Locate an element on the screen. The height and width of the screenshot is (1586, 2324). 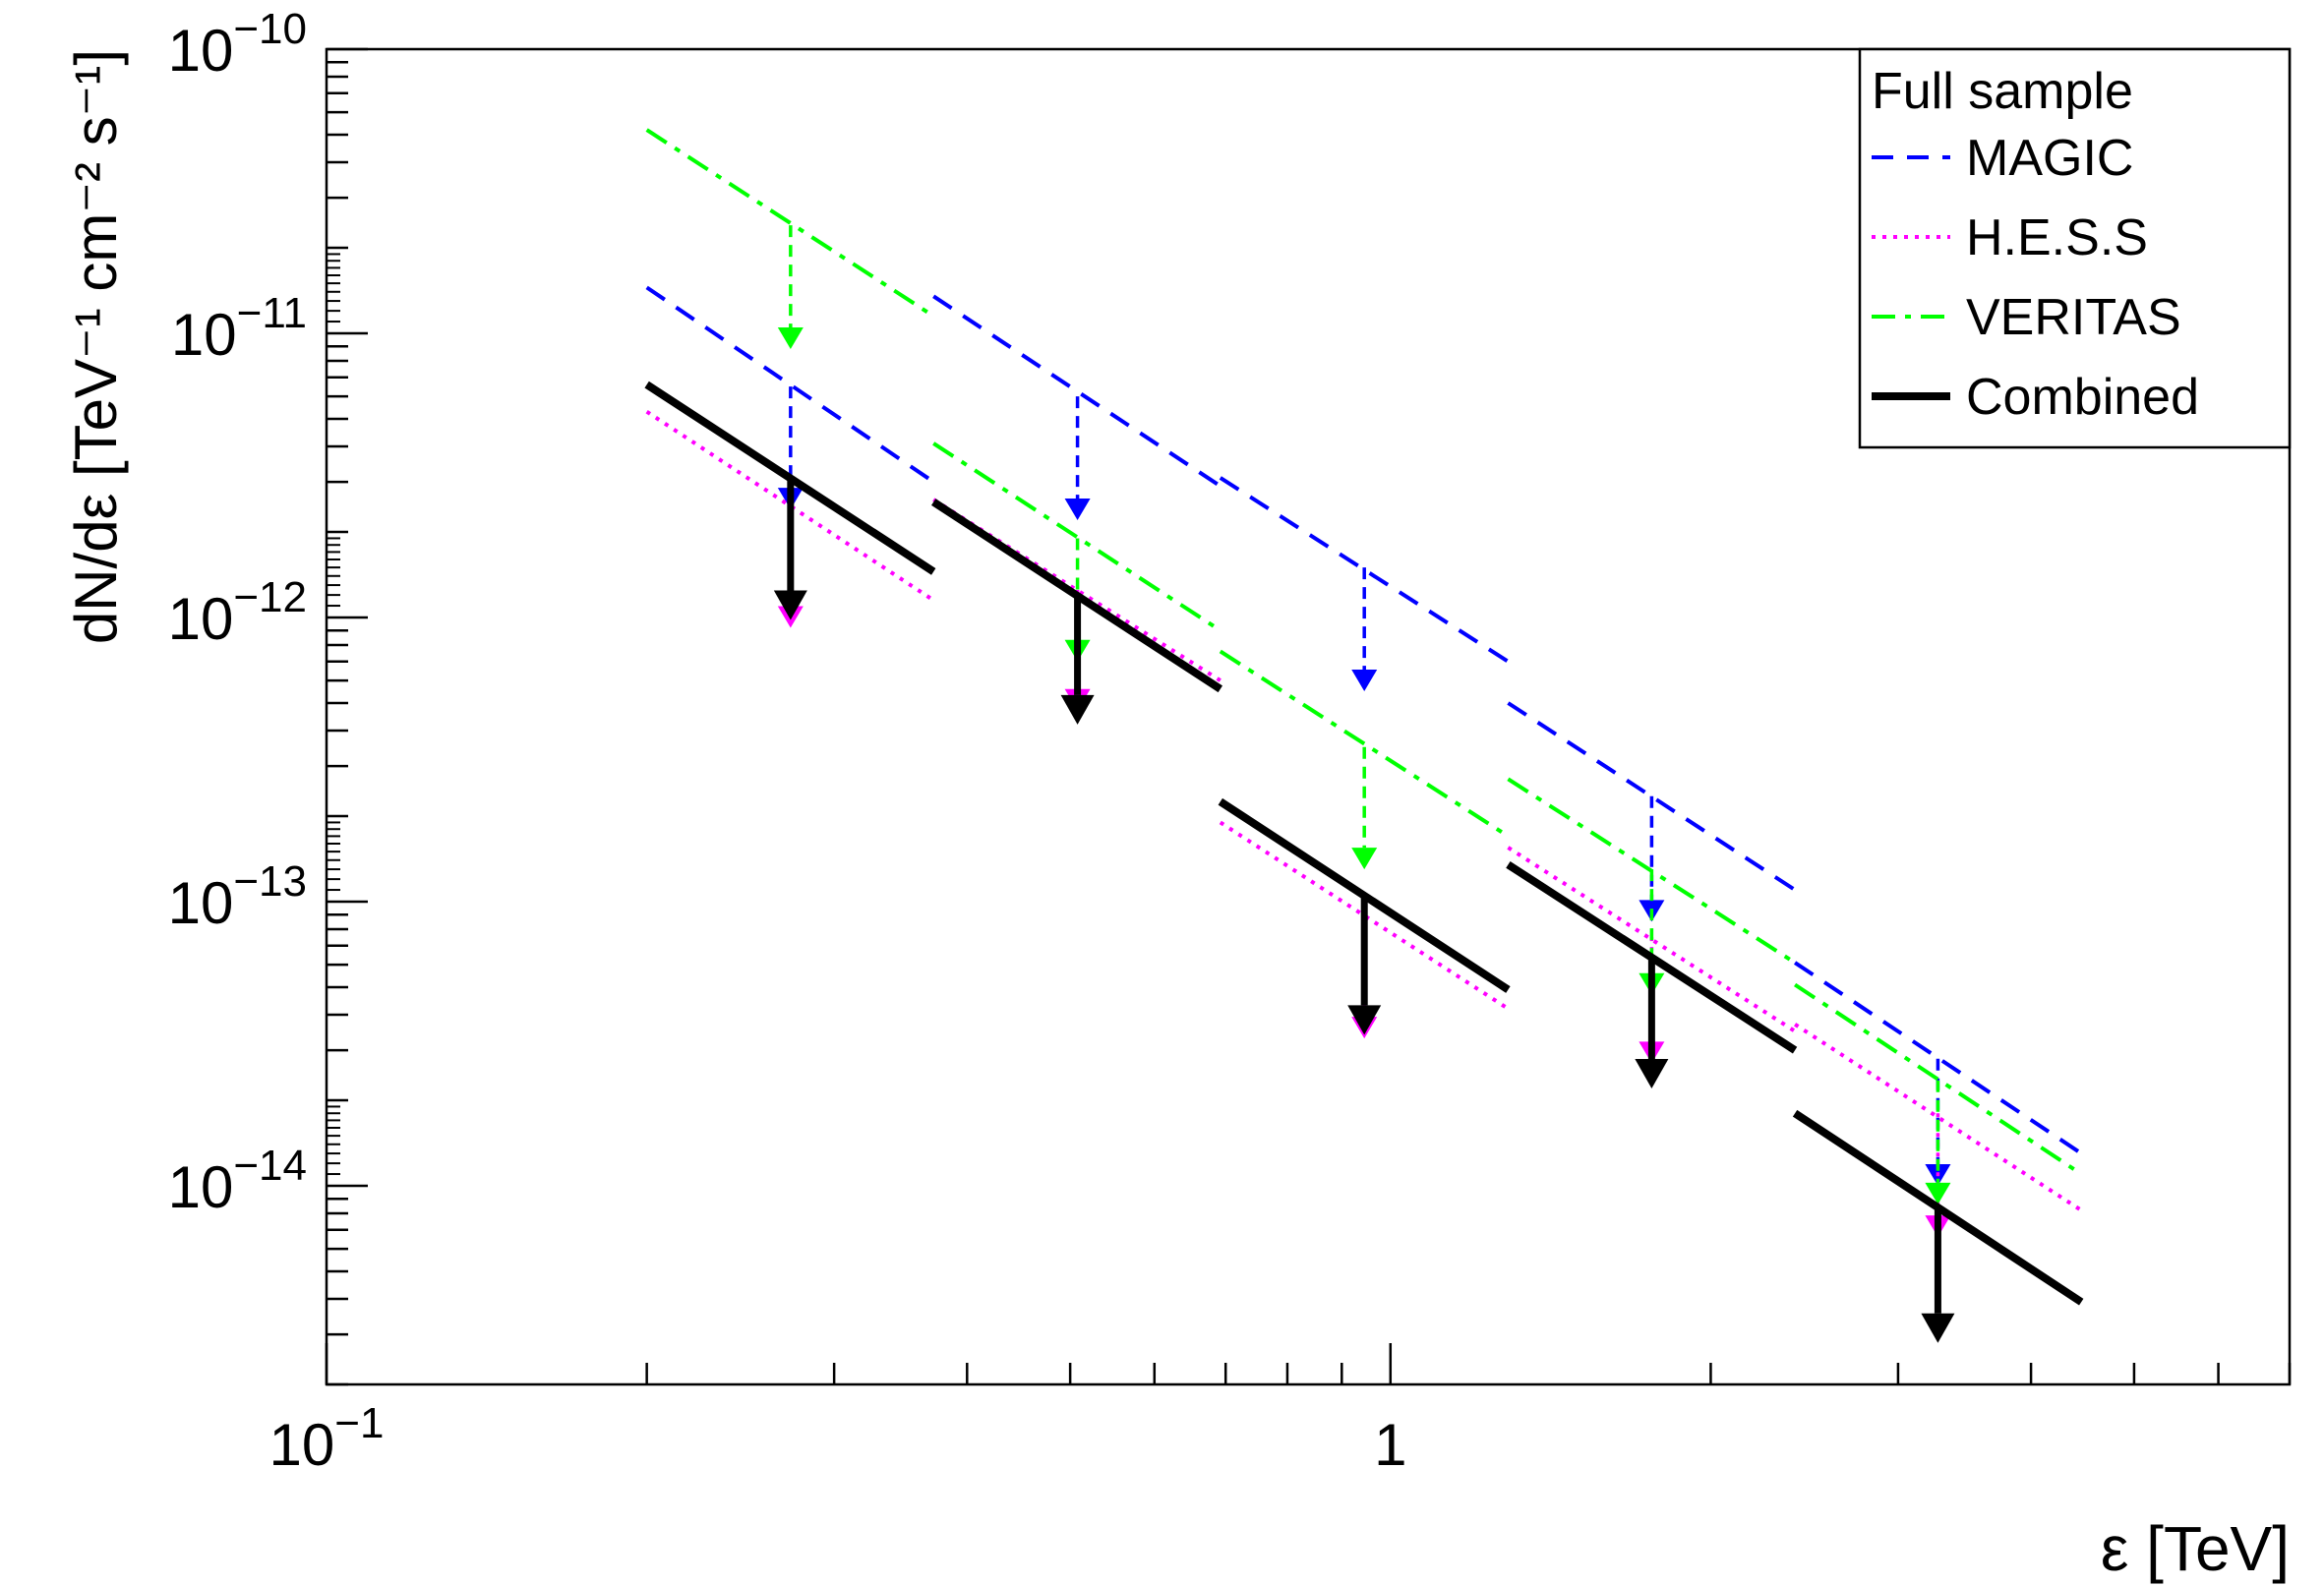
legend-title: Full sample is located at coordinates (2002, 91).